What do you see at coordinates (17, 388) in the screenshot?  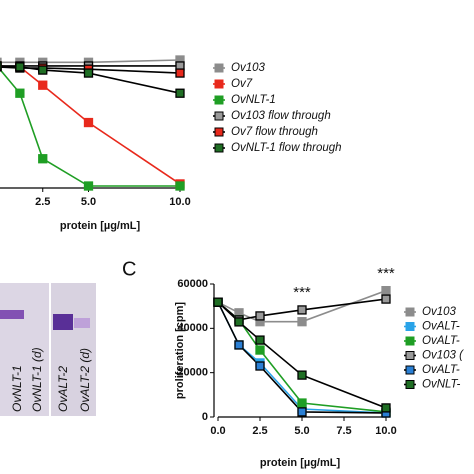 I see `lane-label: OvNLT-1` at bounding box center [17, 388].